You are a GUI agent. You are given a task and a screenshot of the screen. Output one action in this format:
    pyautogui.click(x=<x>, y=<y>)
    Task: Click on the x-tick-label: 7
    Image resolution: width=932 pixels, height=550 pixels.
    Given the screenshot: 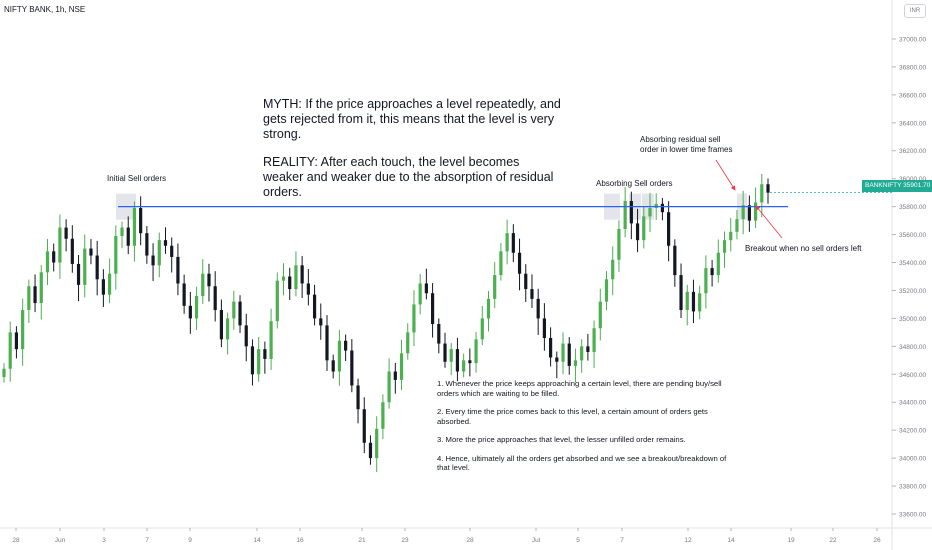 What is the action you would take?
    pyautogui.click(x=147, y=540)
    